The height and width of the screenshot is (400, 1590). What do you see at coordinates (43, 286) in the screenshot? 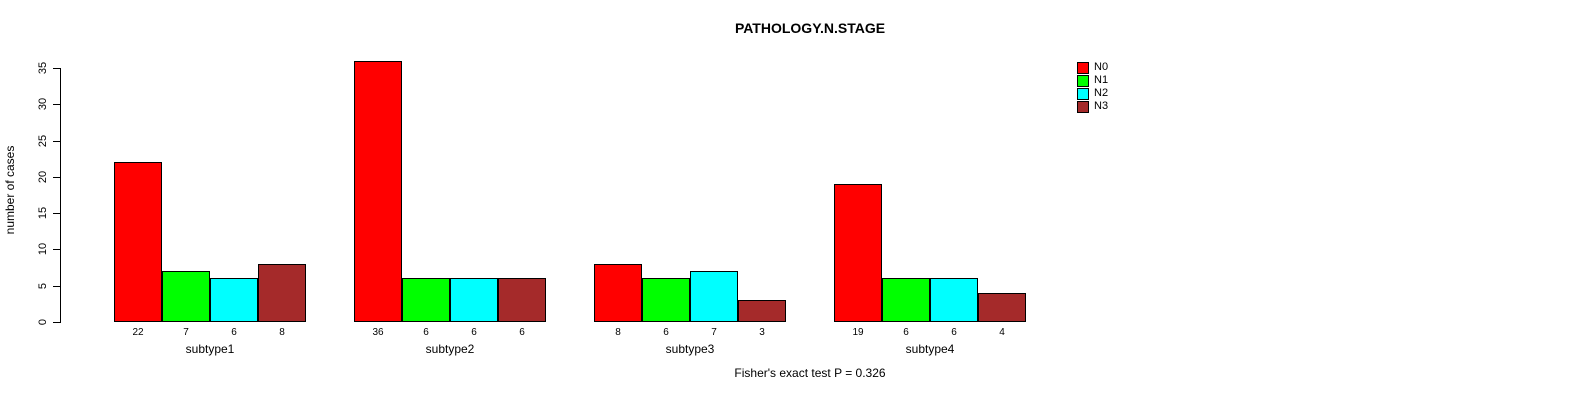
I see `y-tick-label: 5` at bounding box center [43, 286].